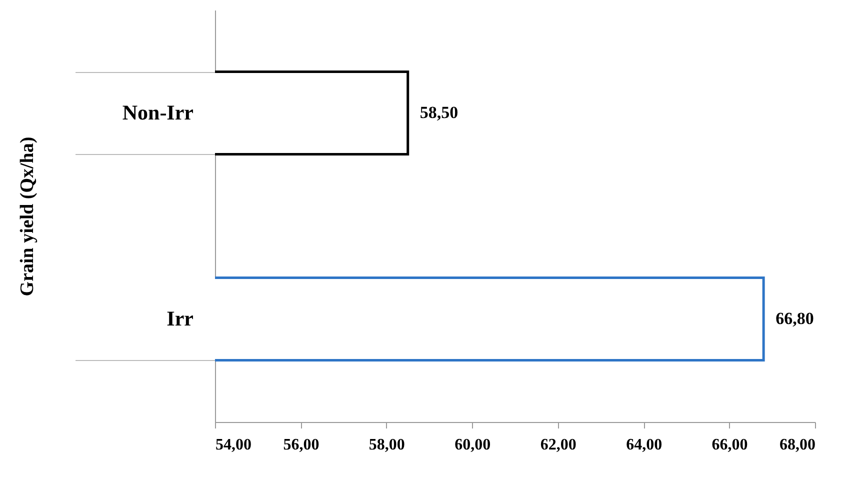 This screenshot has width=846, height=484. Describe the element at coordinates (386, 445) in the screenshot. I see `x-tick-label: 58,00` at that location.